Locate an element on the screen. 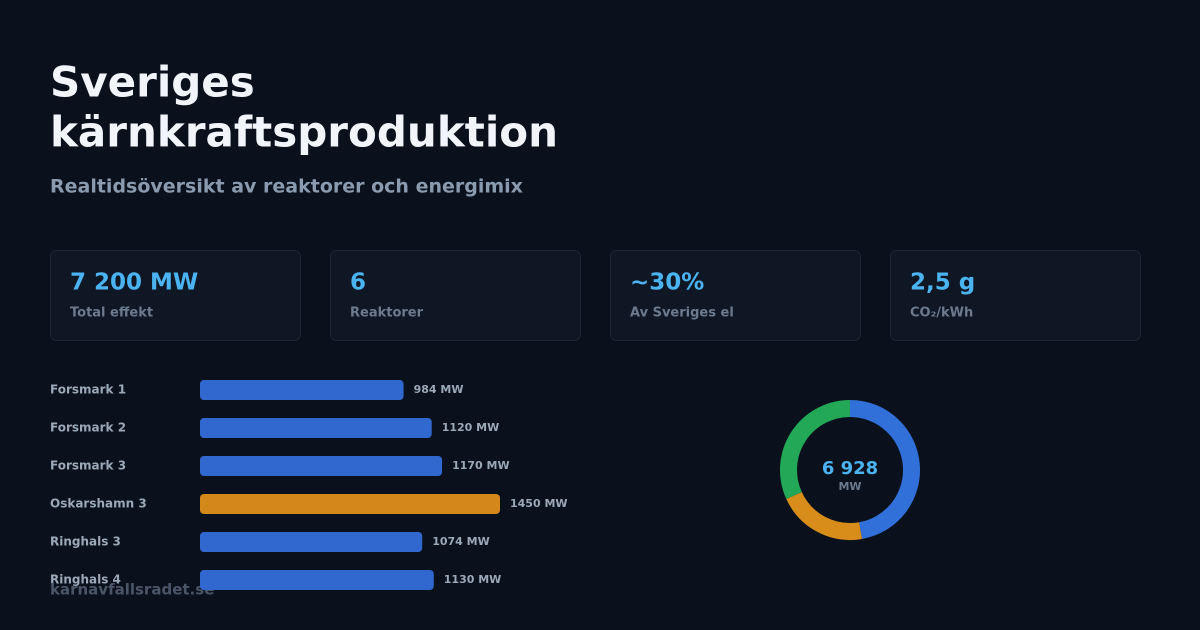 The image size is (1200, 630). donut-total: 6 928 is located at coordinates (850, 468).